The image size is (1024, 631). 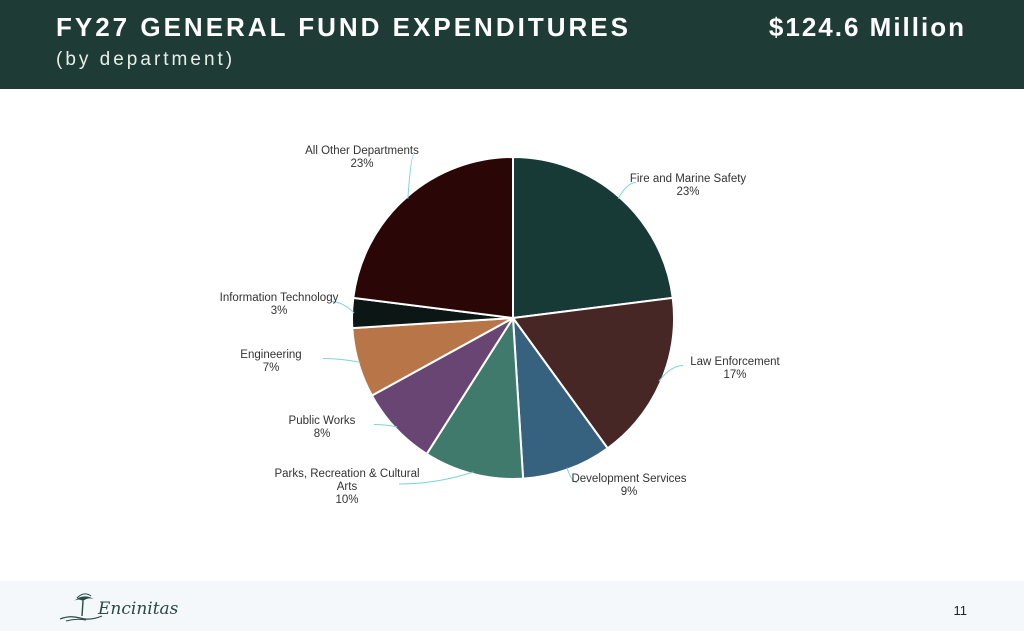 I want to click on total-amount: $124.6 Million, so click(x=867, y=27).